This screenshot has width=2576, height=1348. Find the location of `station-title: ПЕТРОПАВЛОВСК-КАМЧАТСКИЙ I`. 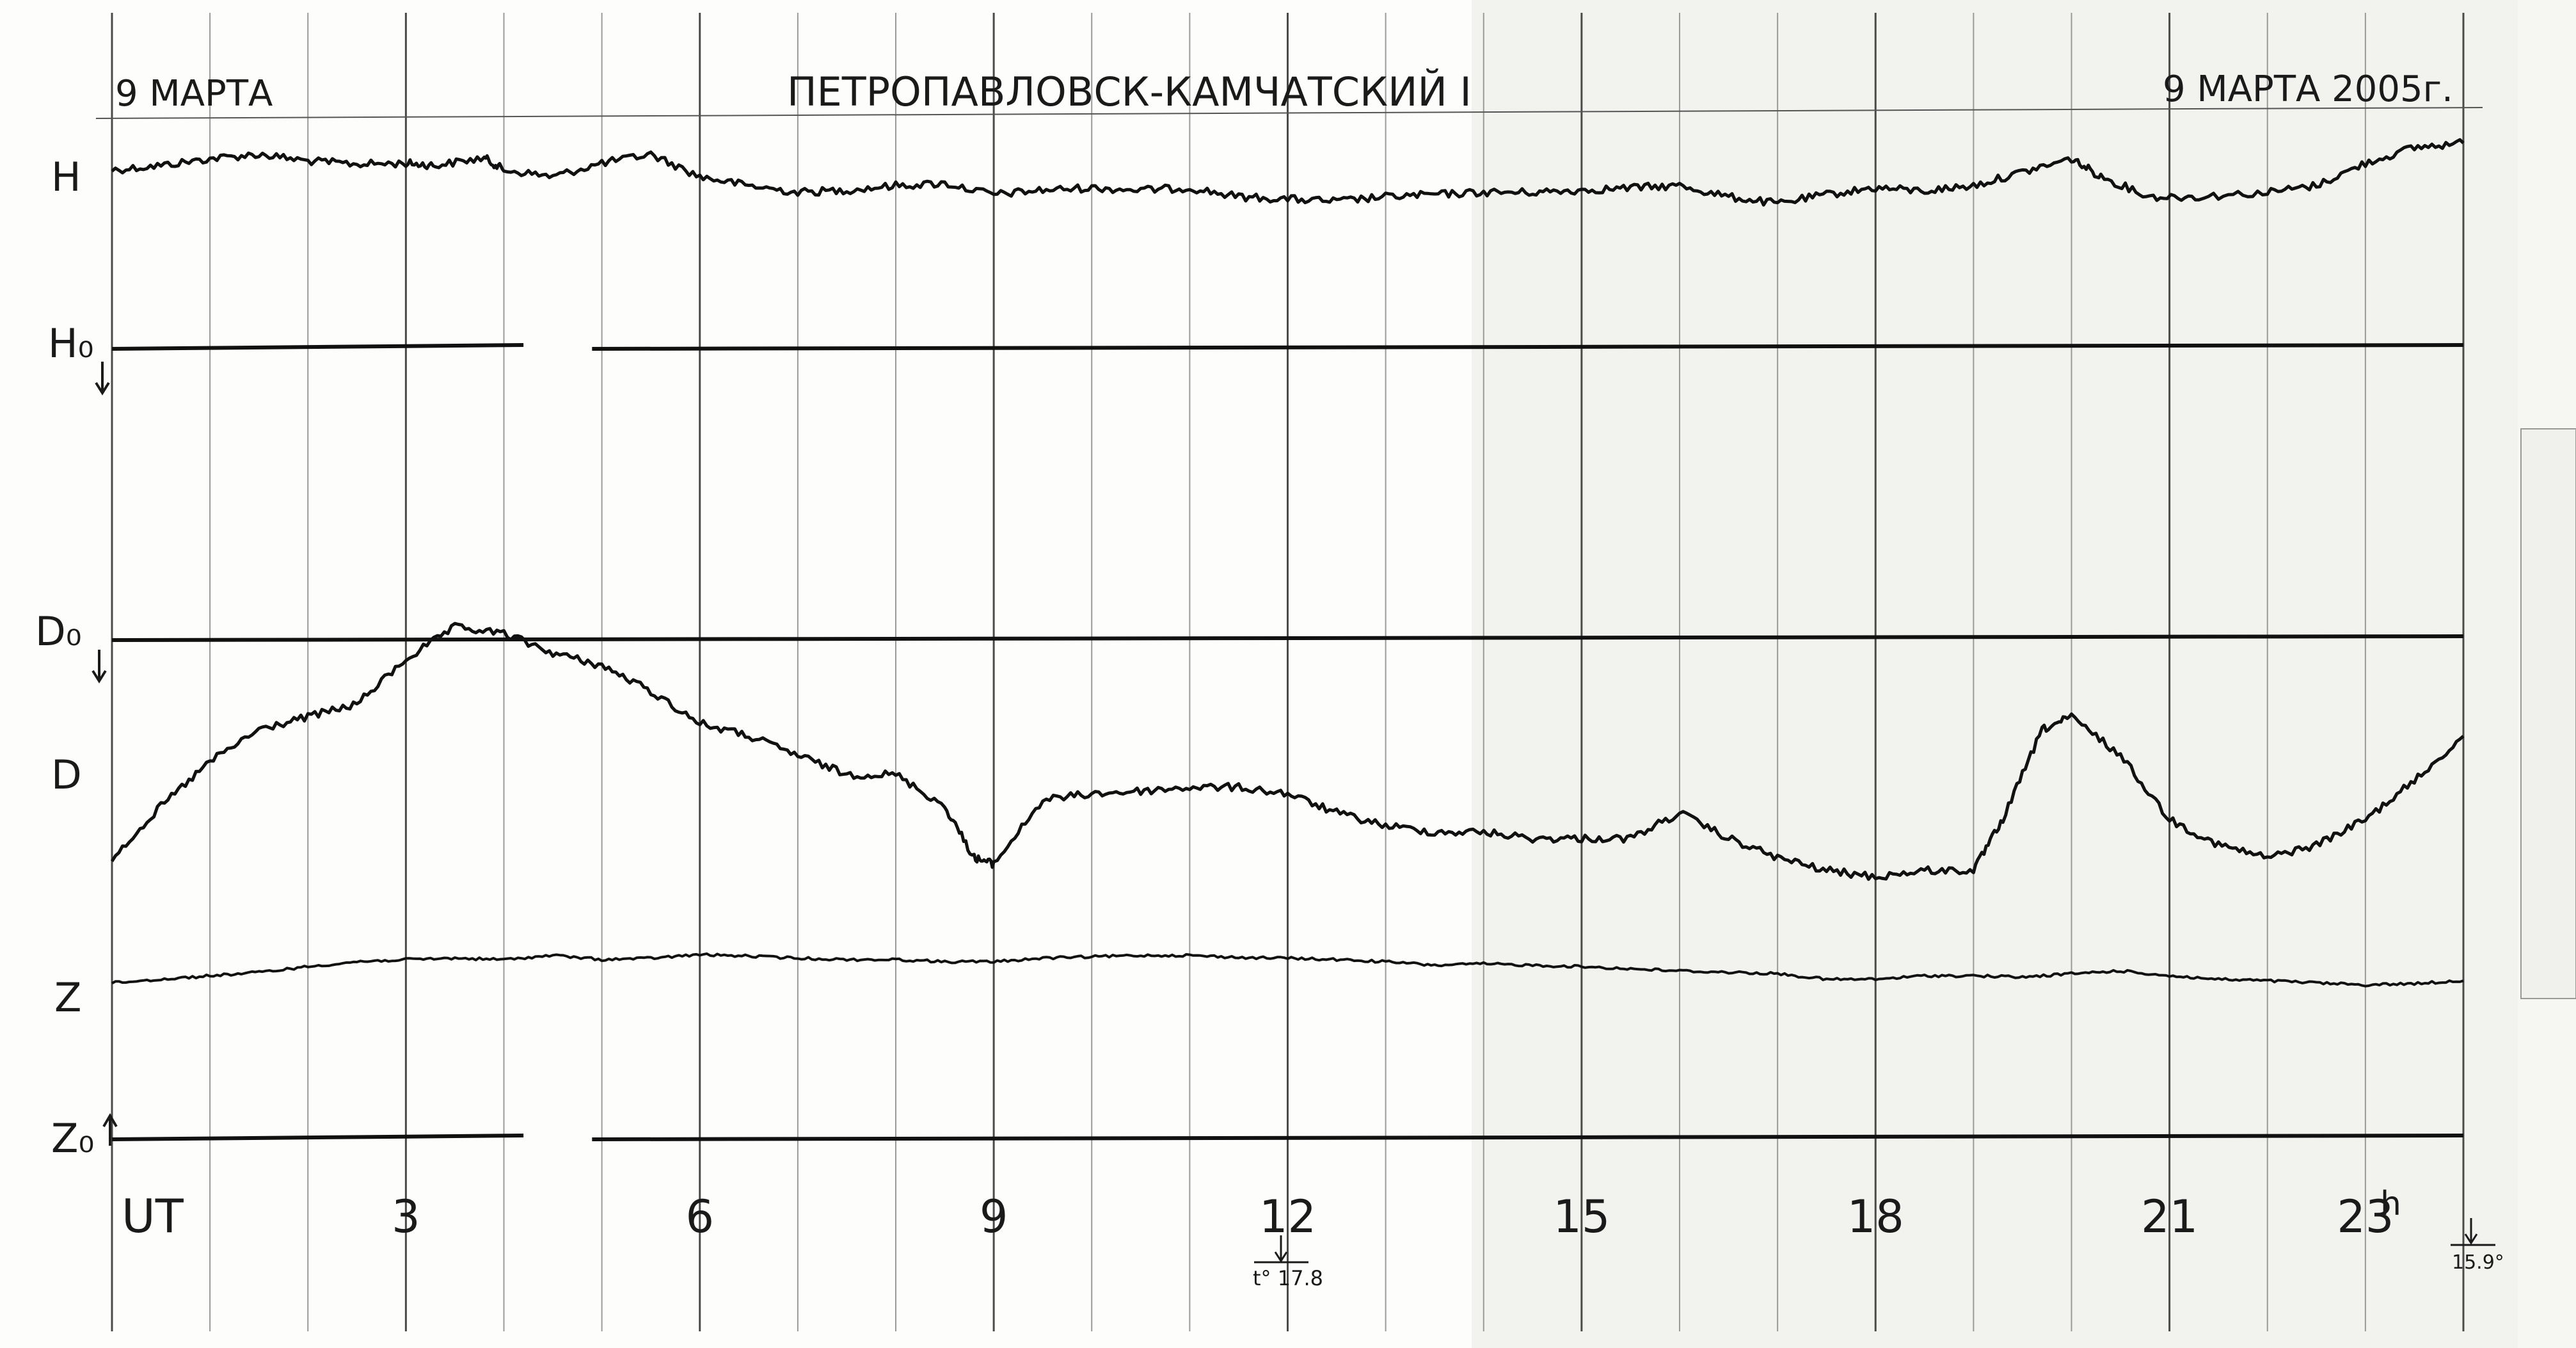

station-title: ПЕТРОПАВЛОВСК-КАМЧАТСКИЙ I is located at coordinates (1130, 92).